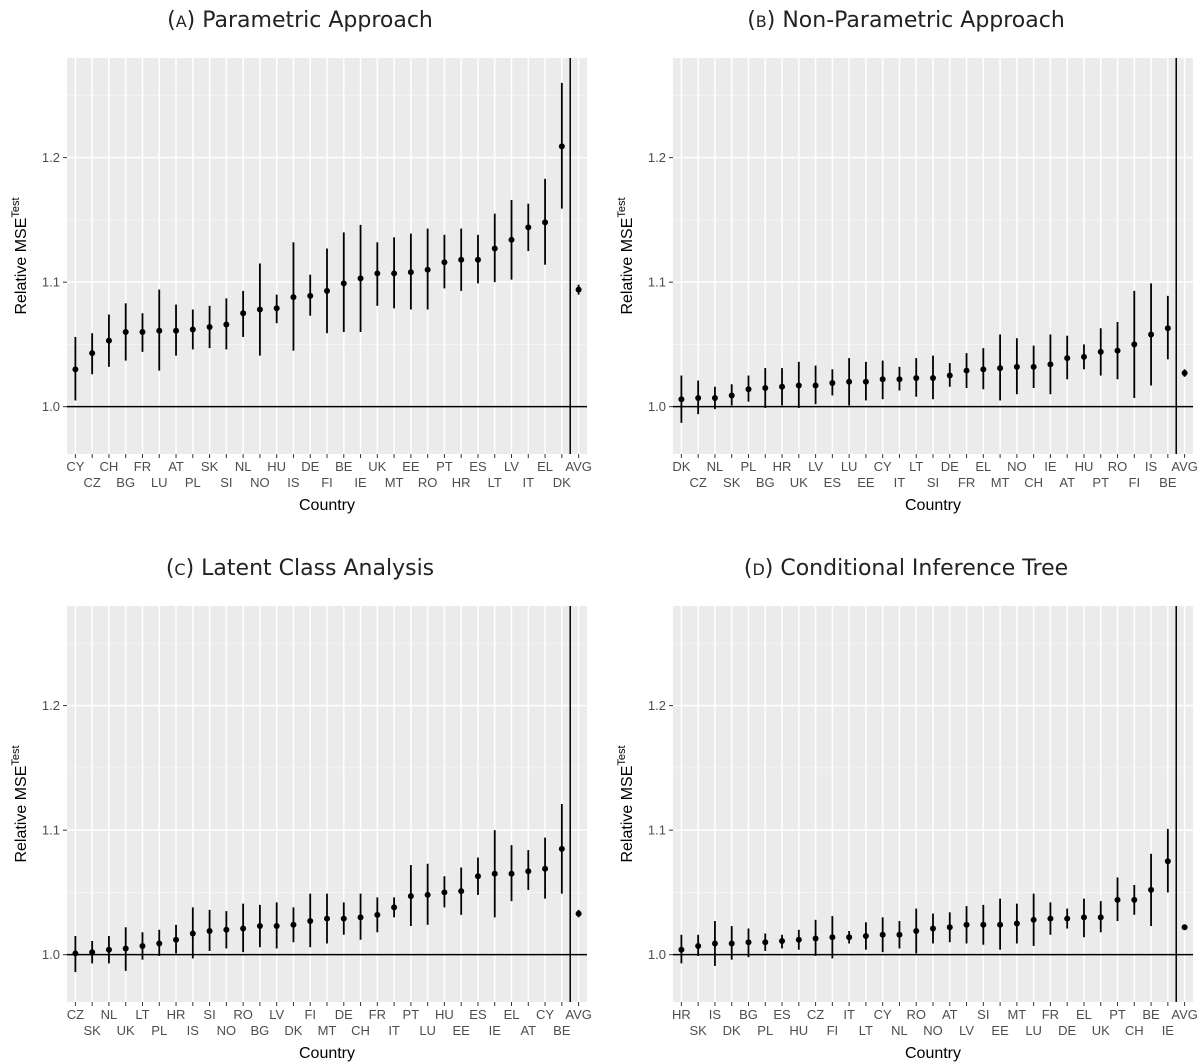 Image resolution: width=1200 pixels, height=1064 pixels. What do you see at coordinates (108, 340) in the screenshot?
I see `point-ch` at bounding box center [108, 340].